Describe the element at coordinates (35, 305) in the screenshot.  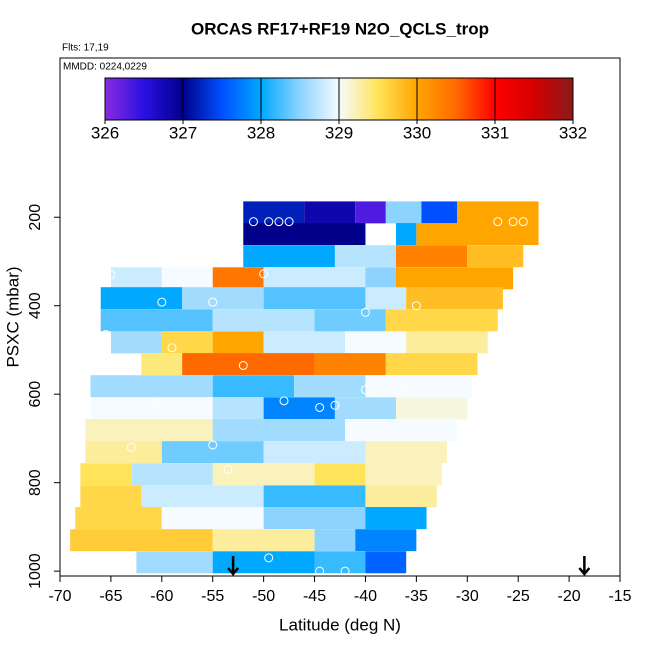
I see `y-tick-label: 400` at that location.